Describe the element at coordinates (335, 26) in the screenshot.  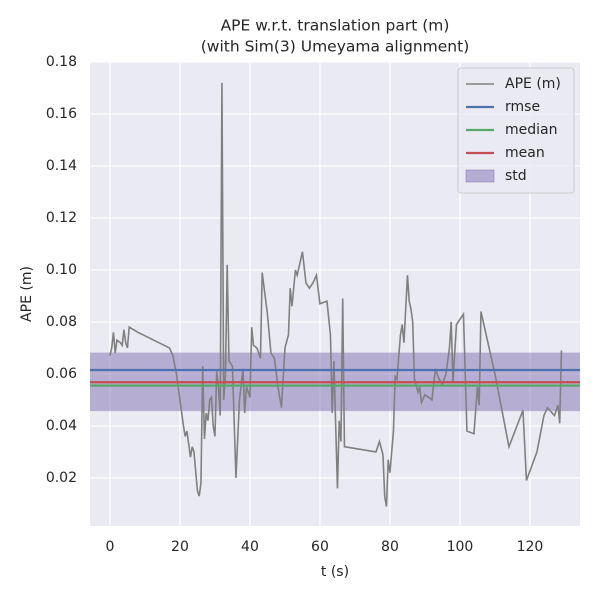
I see `chart-title: APE w.r.t. translation part (m)` at that location.